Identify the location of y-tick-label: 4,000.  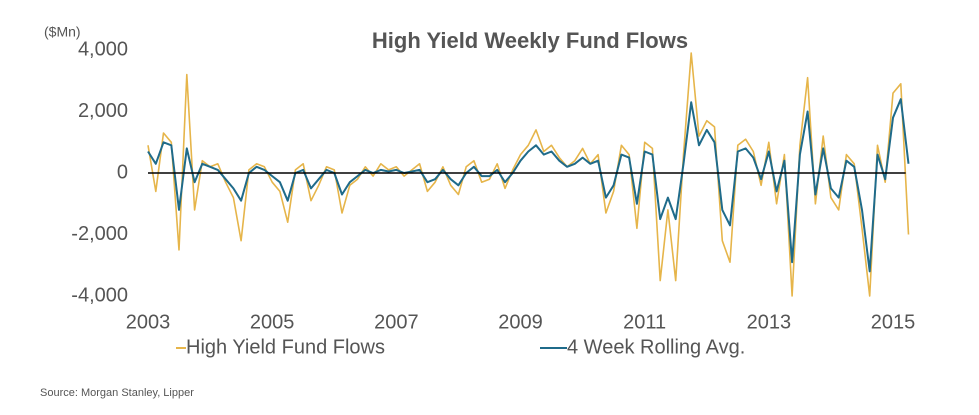
(103, 49).